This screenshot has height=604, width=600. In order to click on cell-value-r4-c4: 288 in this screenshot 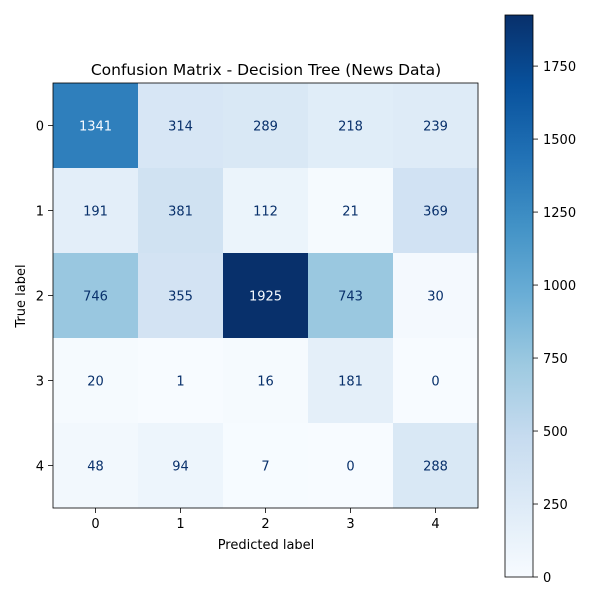, I will do `click(435, 467)`.